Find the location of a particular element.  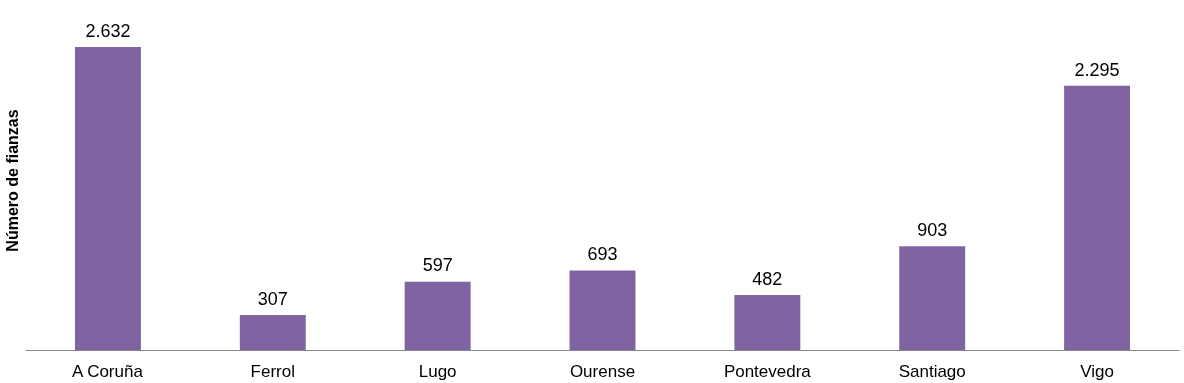

x-tick-label: A Coruña is located at coordinates (108, 371).